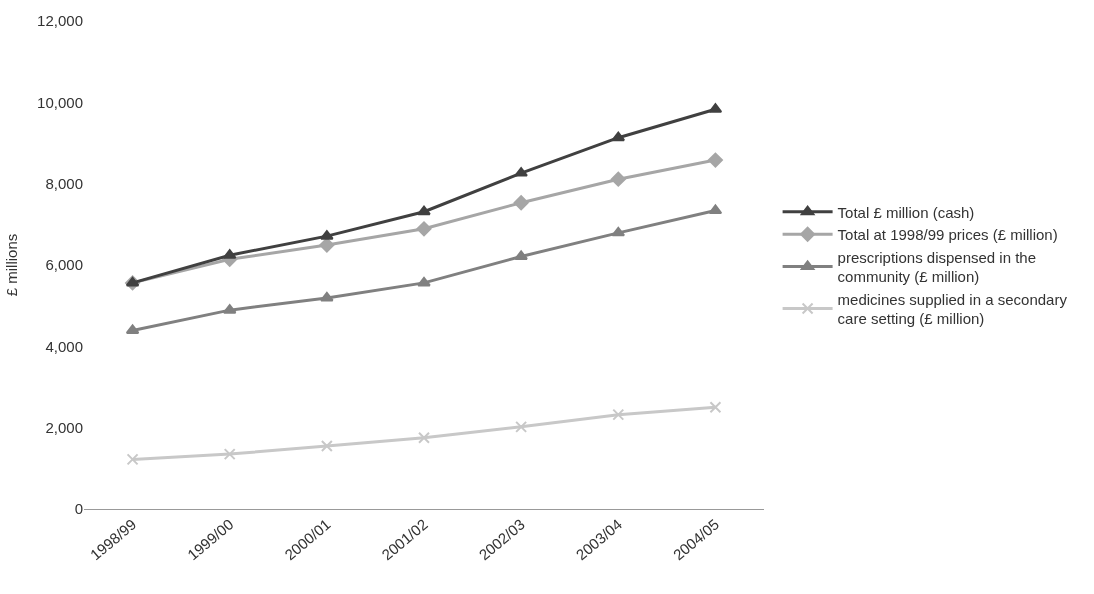 The width and height of the screenshot is (1094, 594). I want to click on y-axis-title: £ millions, so click(12, 265).